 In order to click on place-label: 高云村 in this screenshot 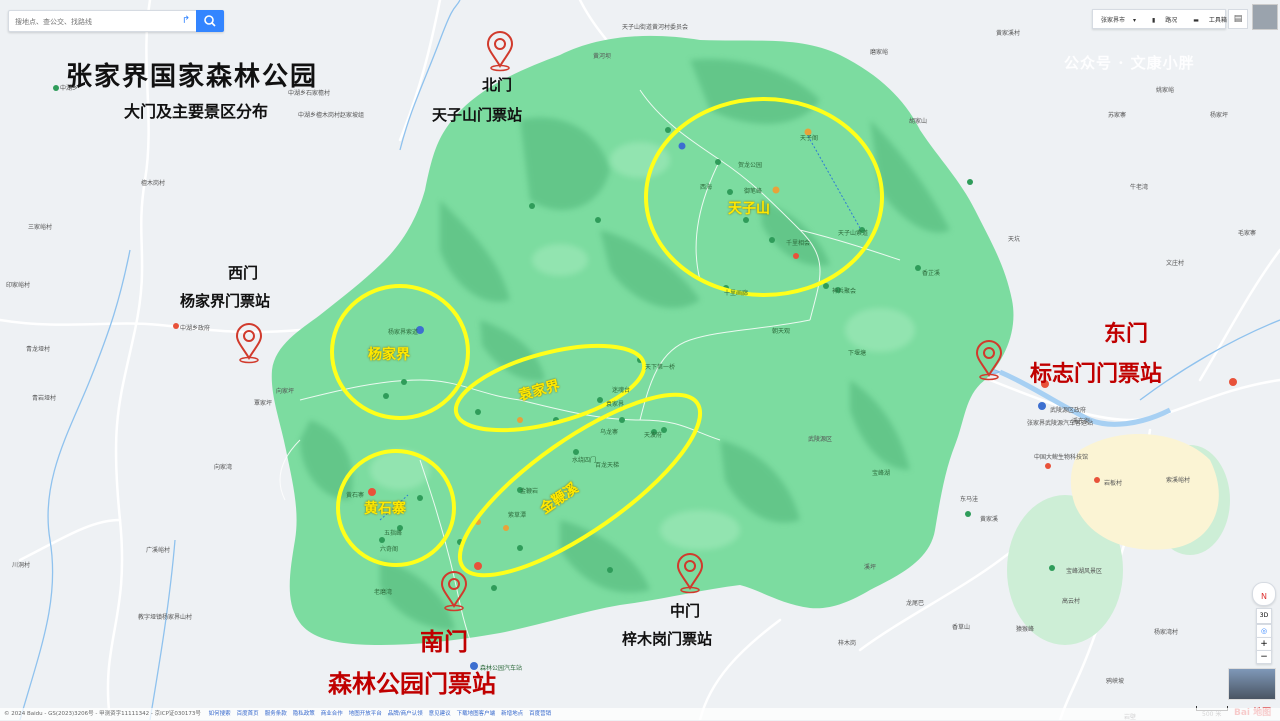, I will do `click(1071, 601)`.